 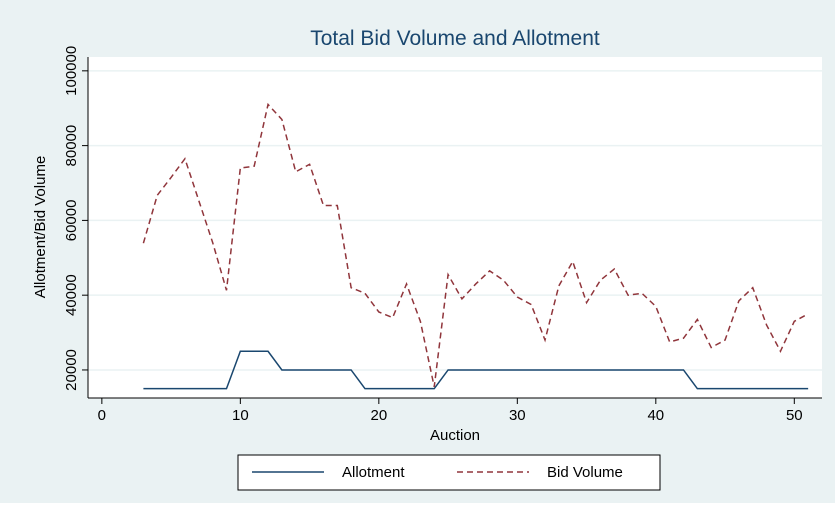 What do you see at coordinates (71, 71) in the screenshot?
I see `y-tick-label: 100000` at bounding box center [71, 71].